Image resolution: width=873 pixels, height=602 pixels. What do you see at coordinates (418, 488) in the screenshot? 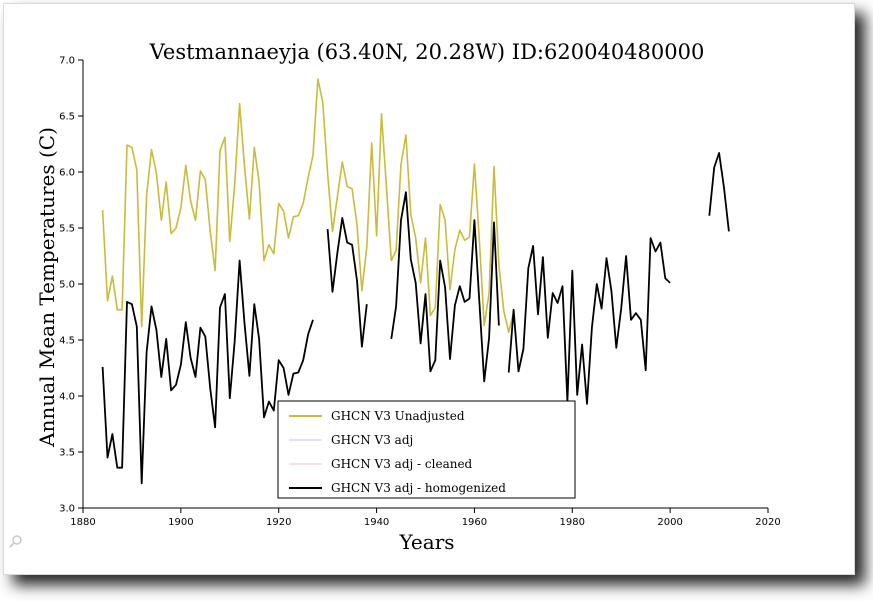
I see `legend-label: GHCN V3 adj - homogenized` at bounding box center [418, 488].